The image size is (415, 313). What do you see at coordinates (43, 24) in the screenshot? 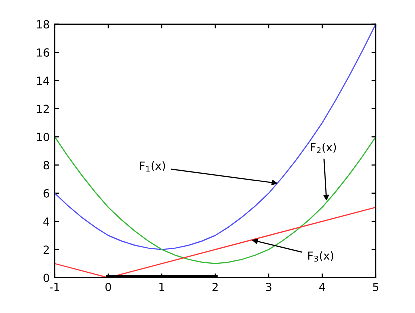
I see `y-tick-label: 18` at bounding box center [43, 24].